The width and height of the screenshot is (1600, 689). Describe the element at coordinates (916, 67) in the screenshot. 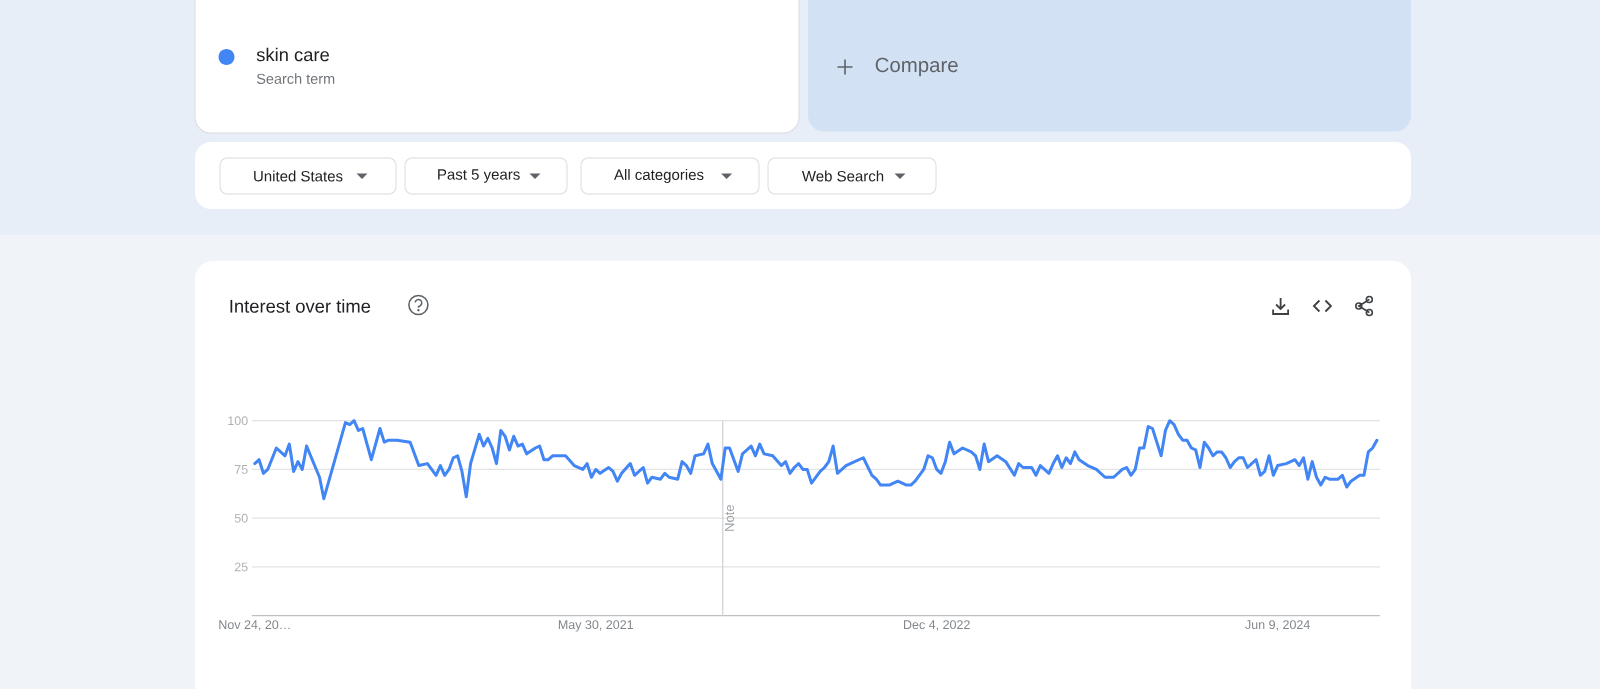

I see `text: Compare` at that location.